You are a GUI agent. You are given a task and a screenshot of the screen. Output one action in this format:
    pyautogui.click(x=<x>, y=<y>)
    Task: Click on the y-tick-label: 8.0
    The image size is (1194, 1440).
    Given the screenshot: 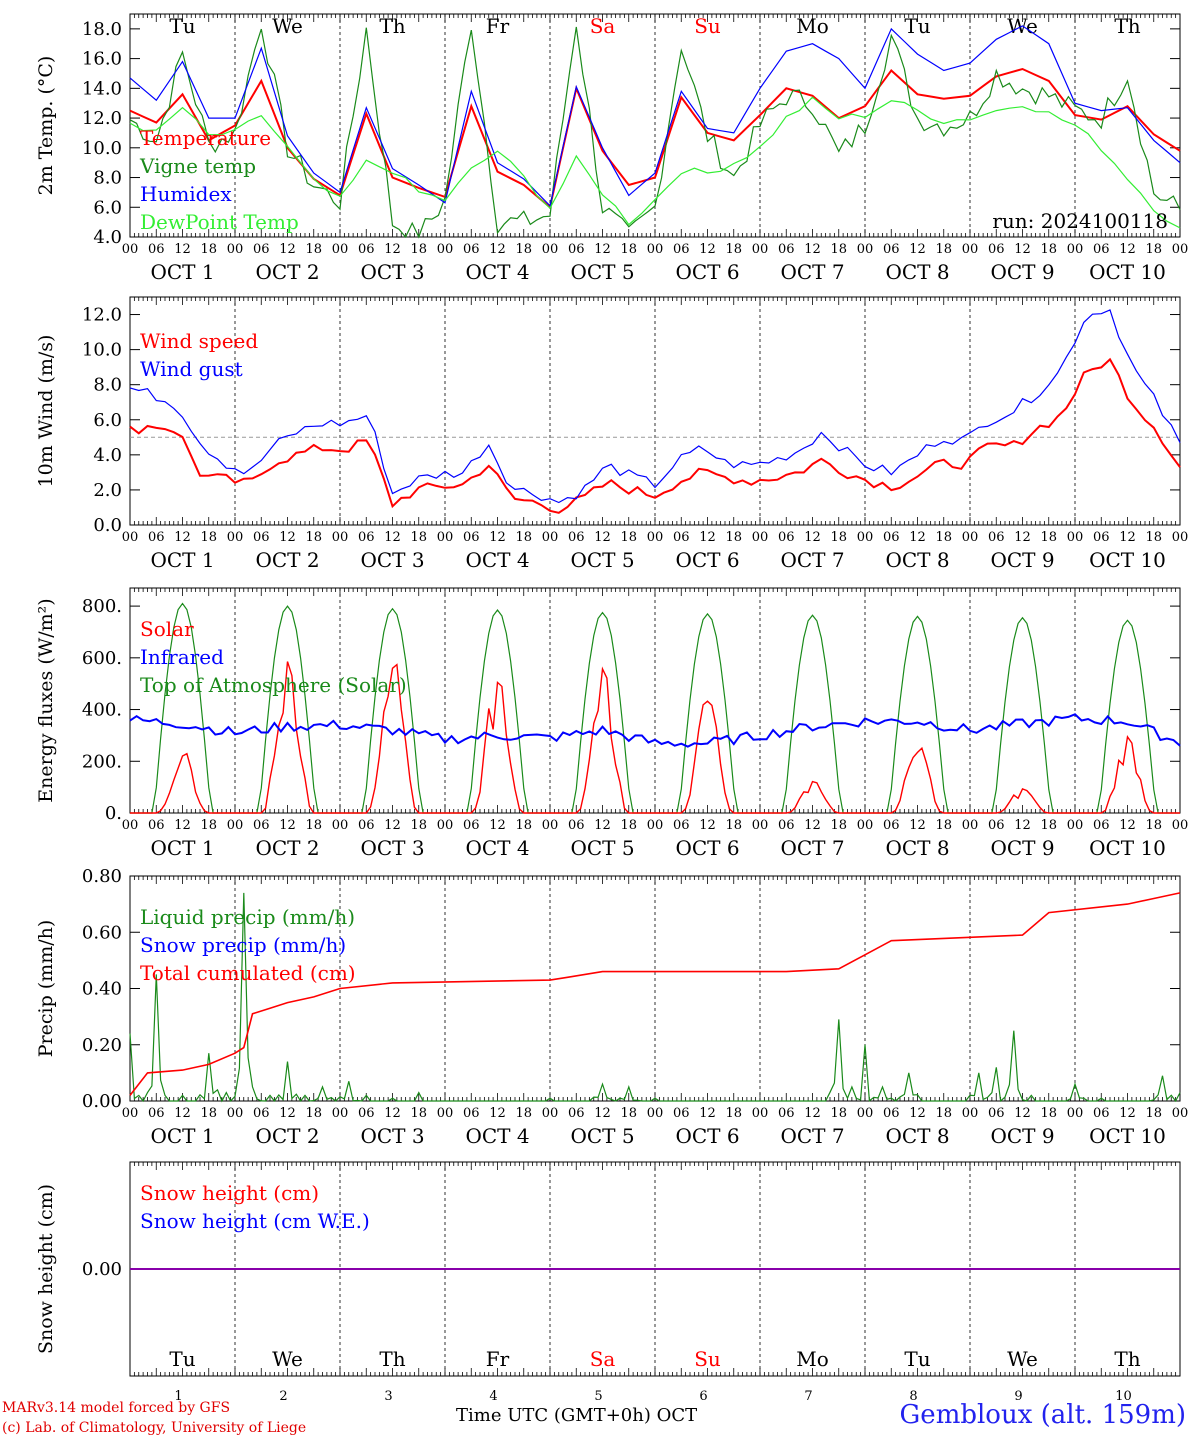 What is the action you would take?
    pyautogui.click(x=107, y=178)
    